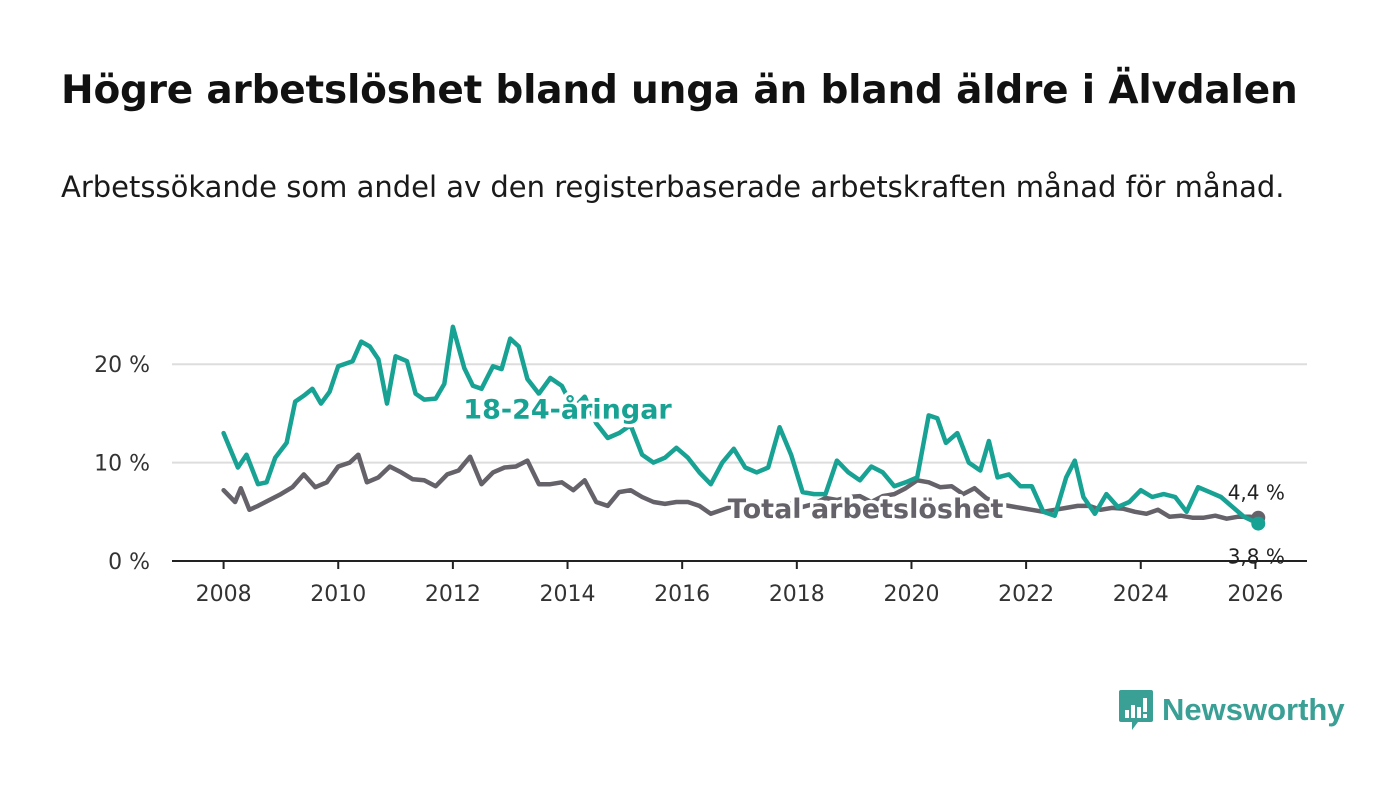 The height and width of the screenshot is (794, 1400). Describe the element at coordinates (224, 594) in the screenshot. I see `x-tick-label: 2008` at that location.